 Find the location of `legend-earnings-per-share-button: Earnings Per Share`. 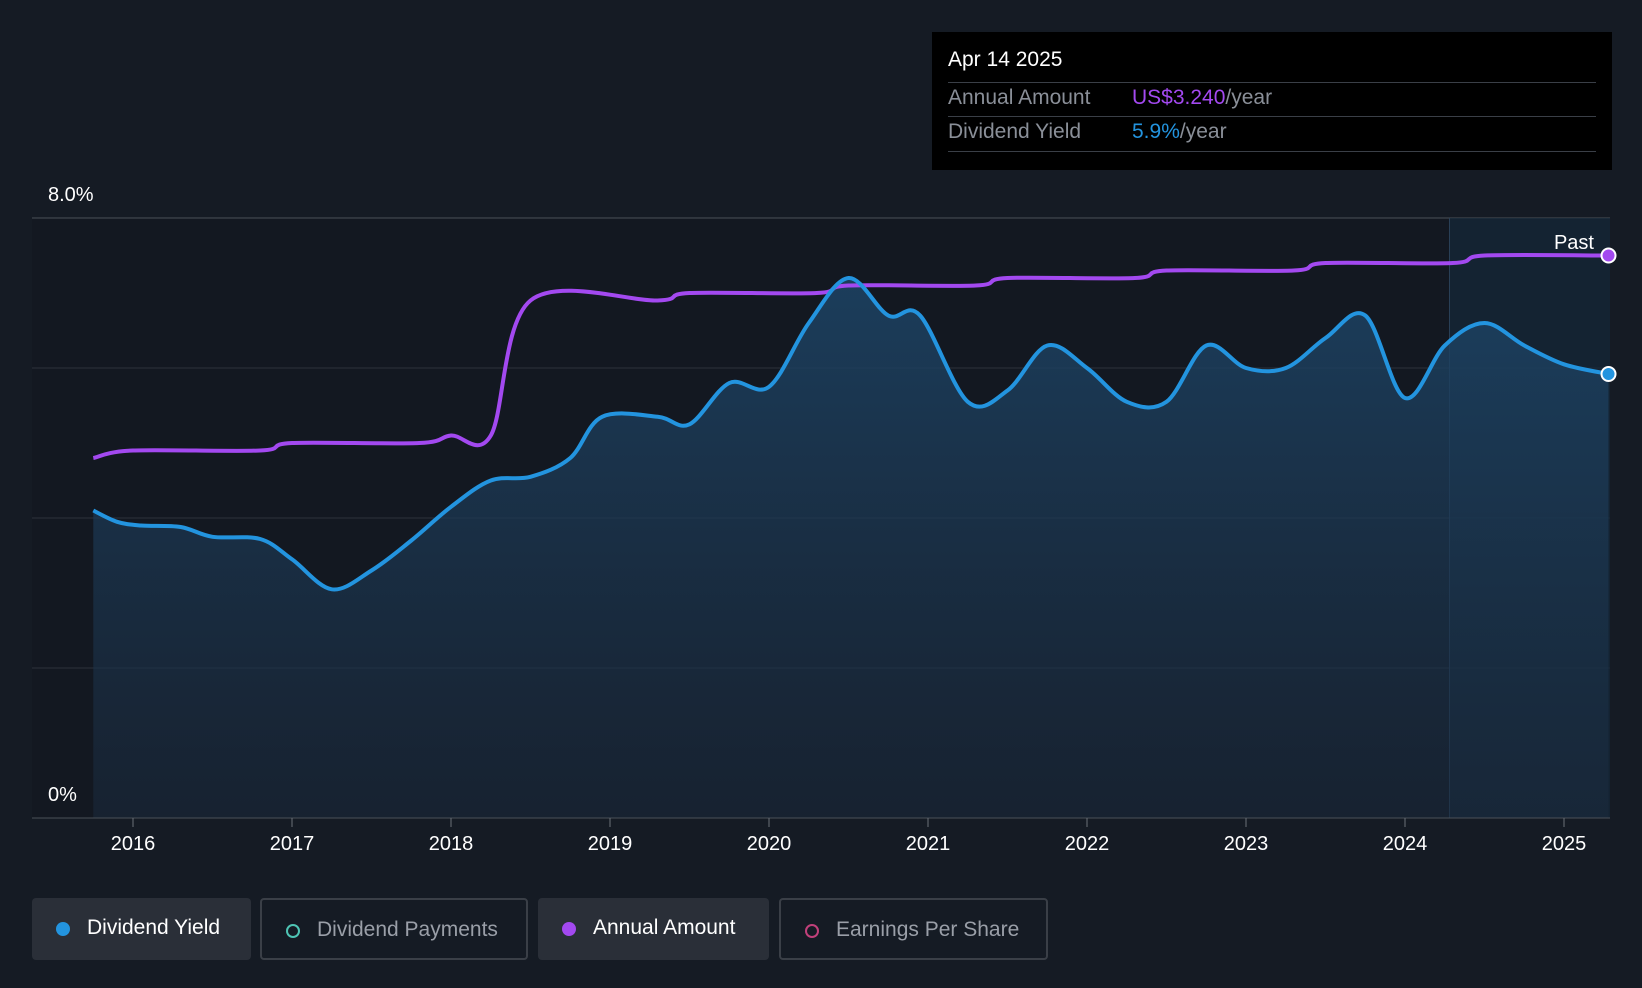

legend-earnings-per-share-button: Earnings Per Share is located at coordinates (913, 929).